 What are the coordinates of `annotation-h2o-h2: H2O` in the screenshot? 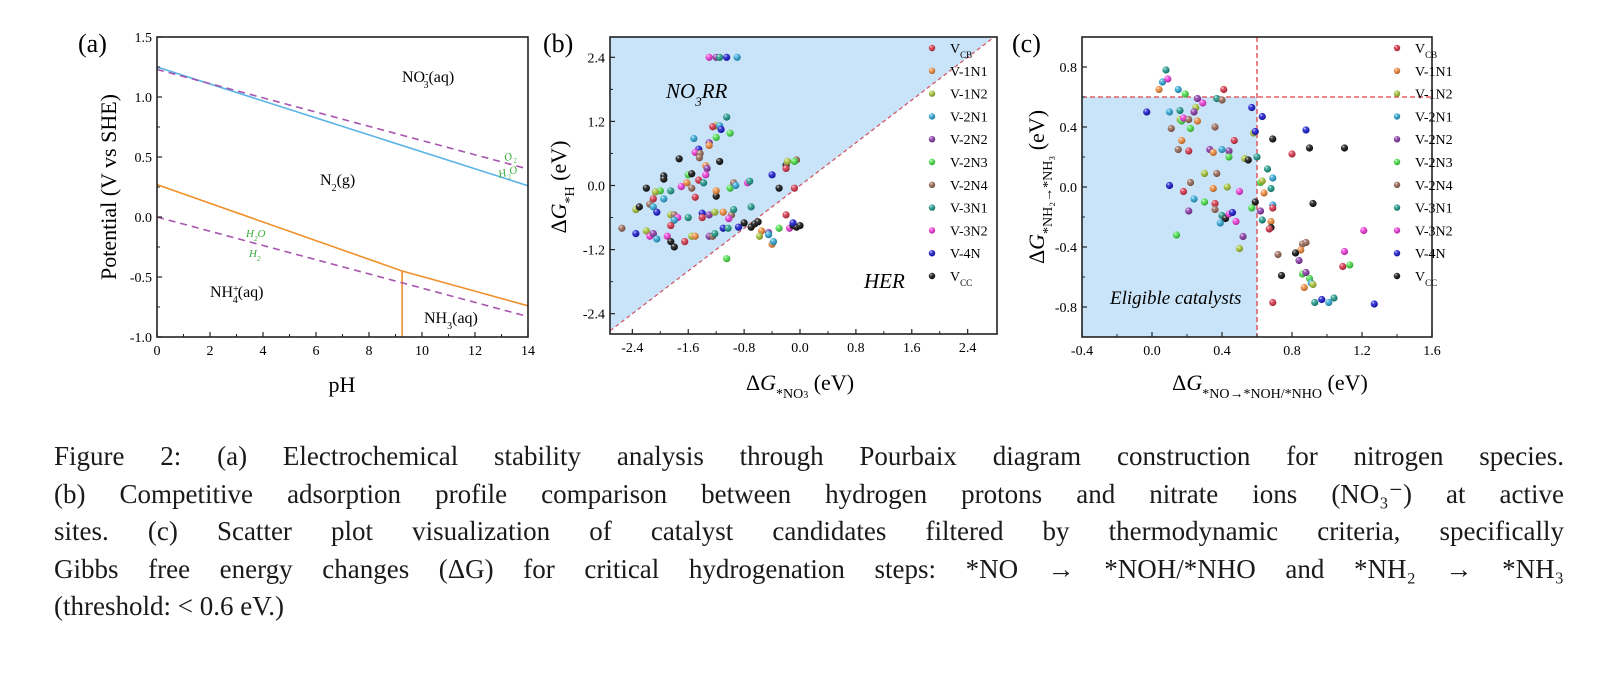 It's located at (255, 235).